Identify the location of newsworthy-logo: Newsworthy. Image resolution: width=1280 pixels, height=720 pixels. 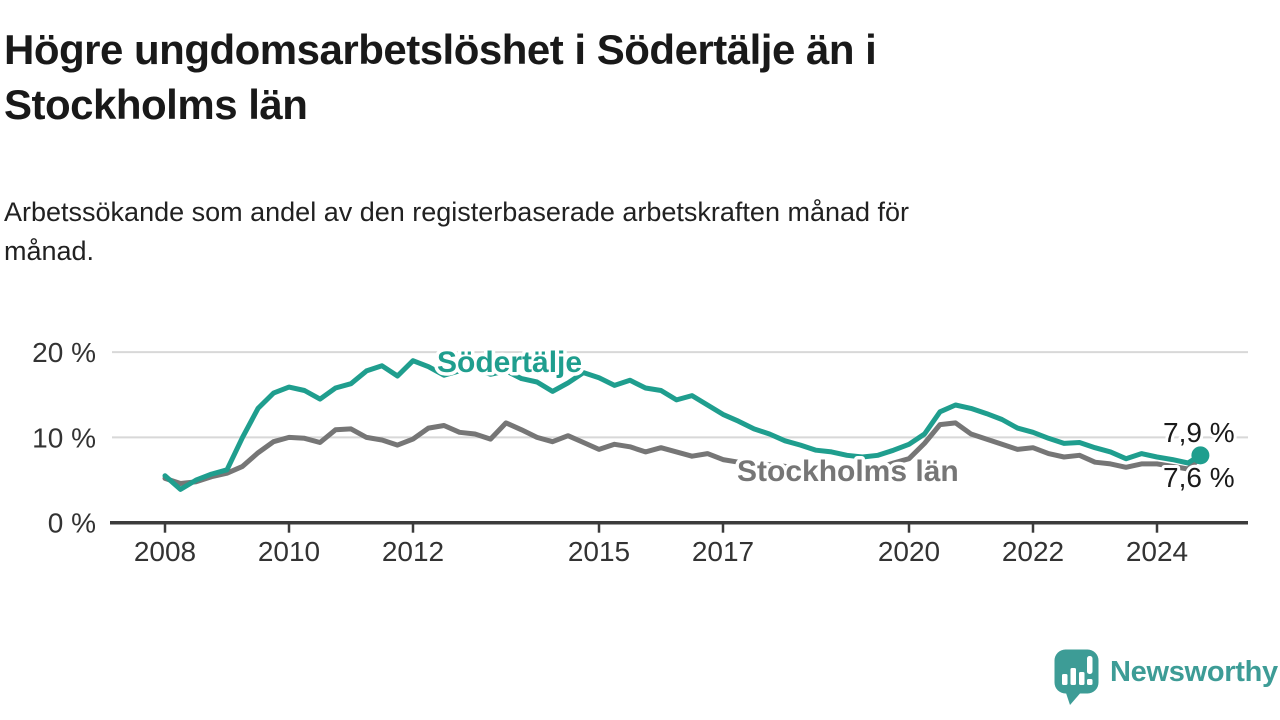
(1165, 678).